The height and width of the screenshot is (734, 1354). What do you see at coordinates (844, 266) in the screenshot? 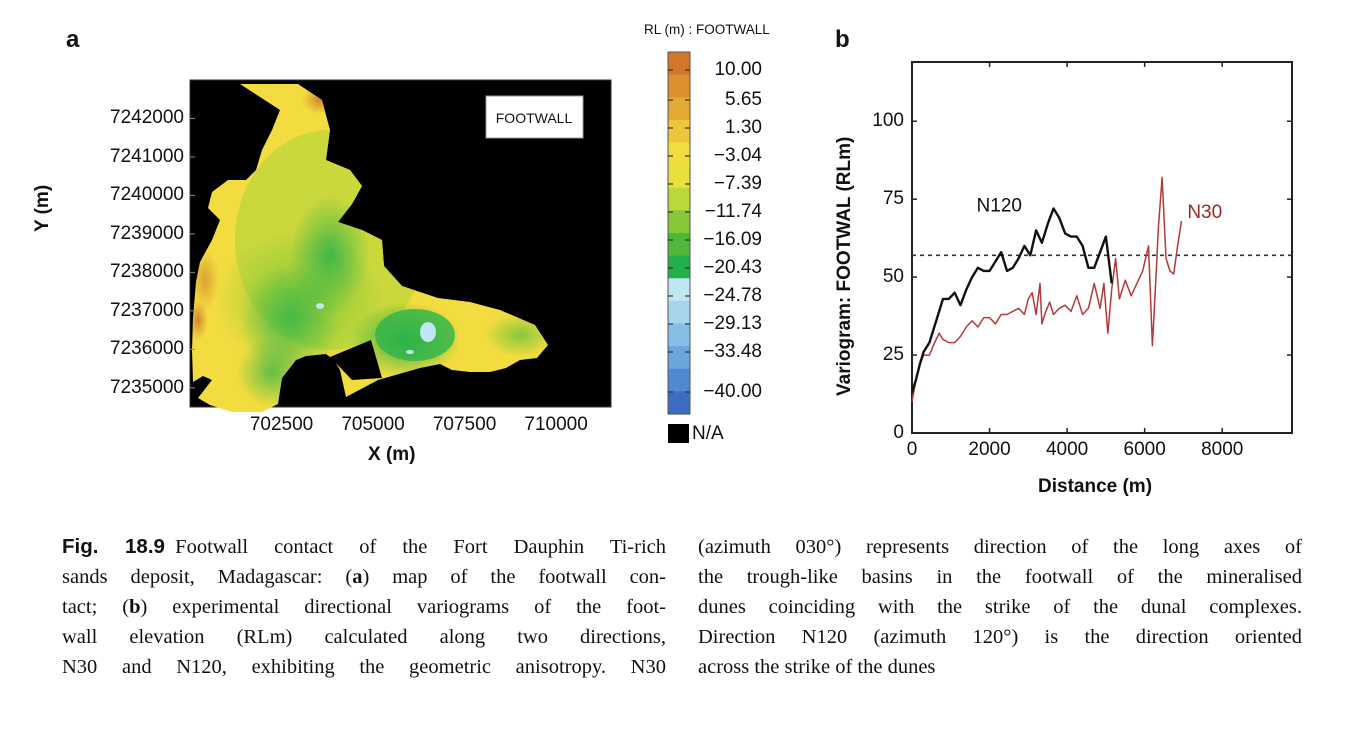
I see `variogram-y-axis-title: Variogram: FOOTWAL (RLm)` at bounding box center [844, 266].